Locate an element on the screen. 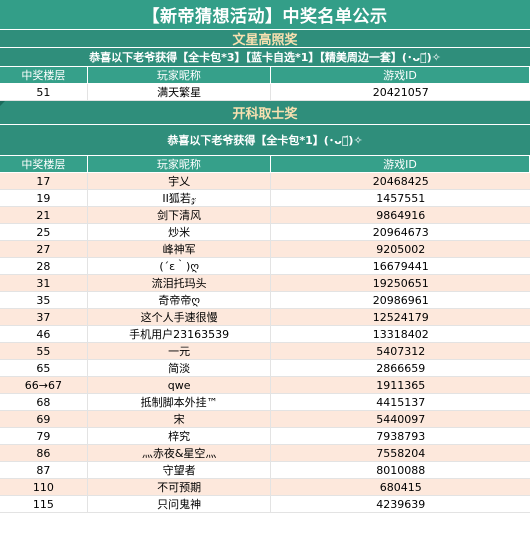 This screenshot has width=530, height=533. nickname-cell: 剑下清风 is located at coordinates (180, 215).